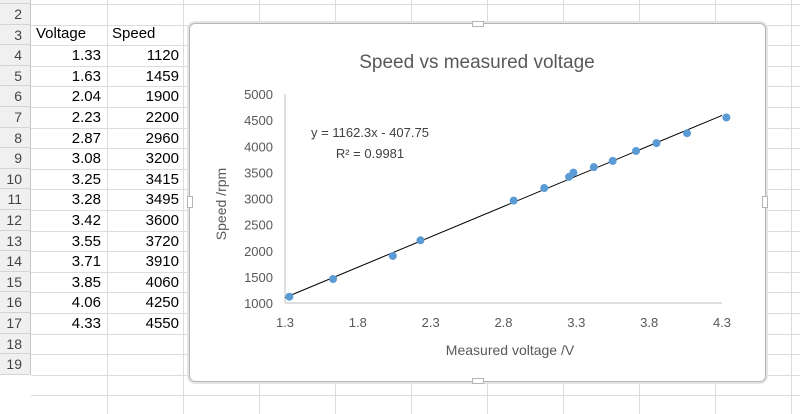  What do you see at coordinates (370, 153) in the screenshot?
I see `r-squared-label: R² = 0.9981` at bounding box center [370, 153].